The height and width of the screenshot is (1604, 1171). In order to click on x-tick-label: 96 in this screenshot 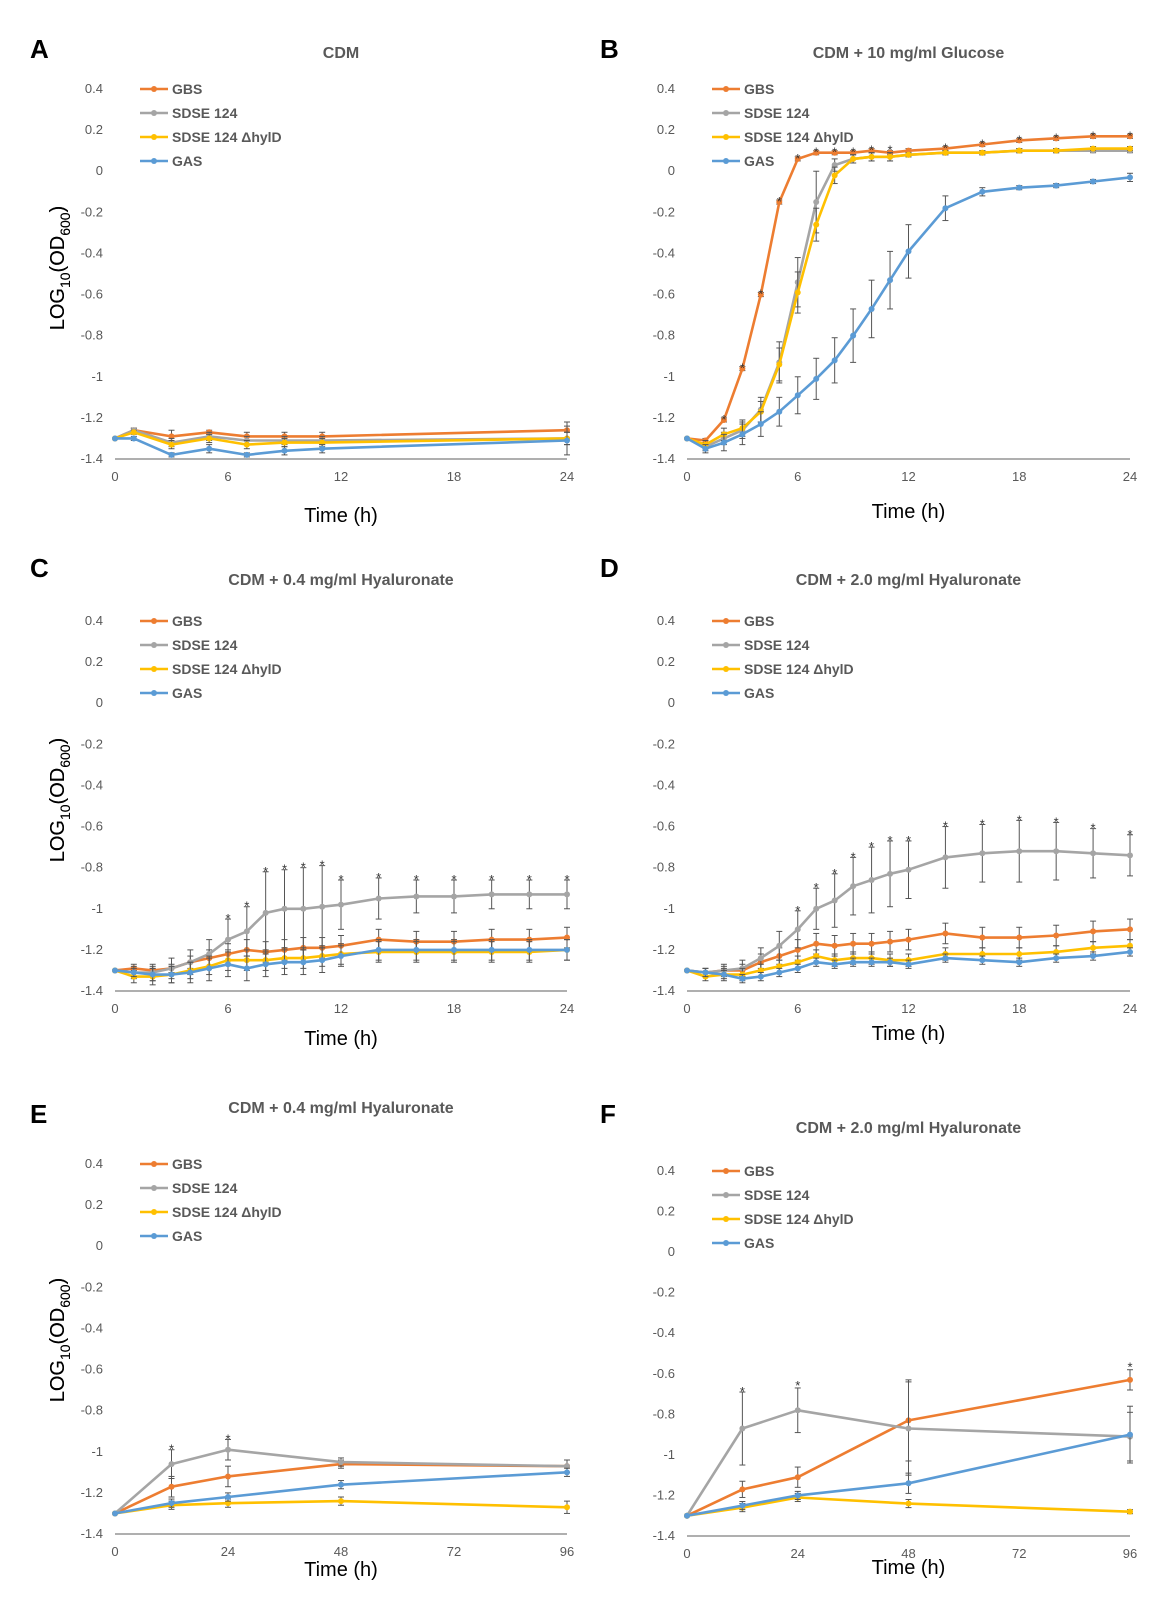, I will do `click(1130, 1553)`.